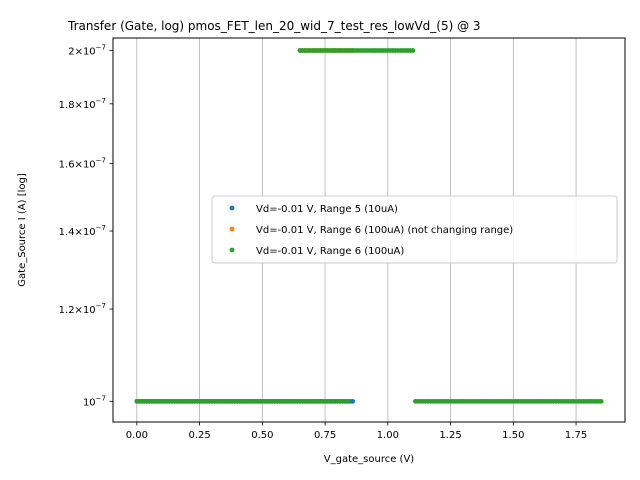 The image size is (640, 480). I want to click on x-tick-label: 0.00, so click(137, 435).